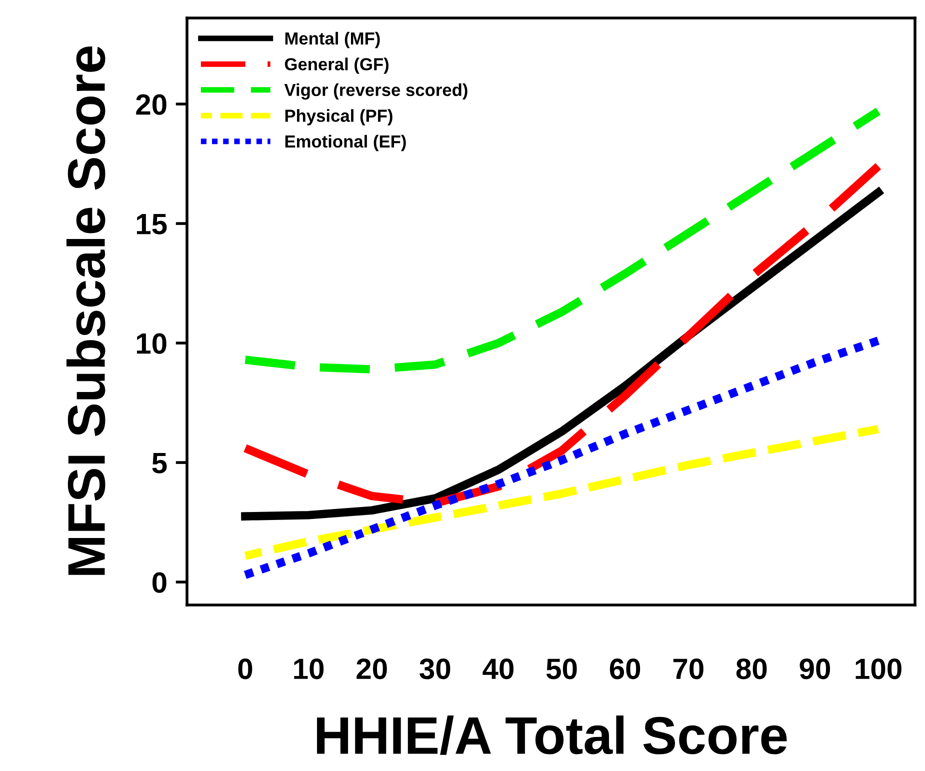 The width and height of the screenshot is (925, 771). Describe the element at coordinates (151, 104) in the screenshot. I see `y-tick-label: 20` at that location.